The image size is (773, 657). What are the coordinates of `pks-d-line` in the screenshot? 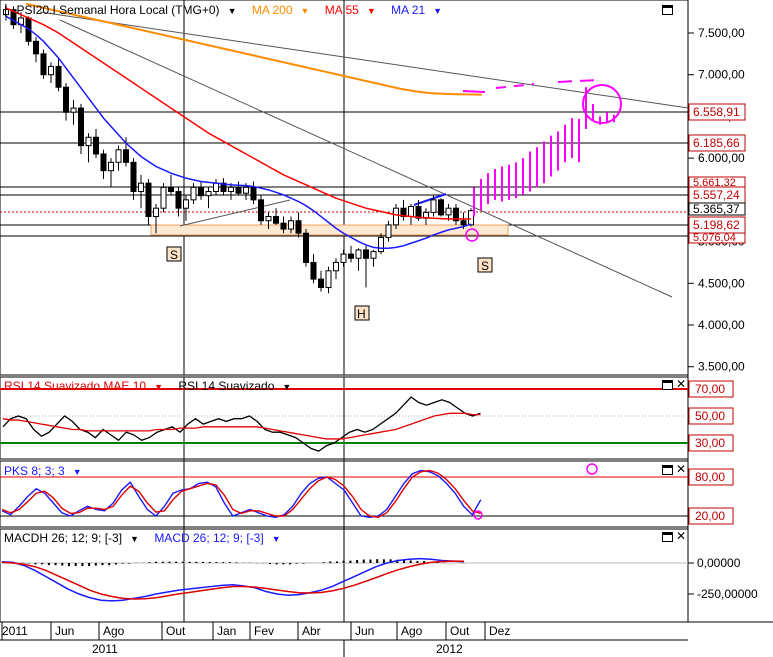 It's located at (241, 494).